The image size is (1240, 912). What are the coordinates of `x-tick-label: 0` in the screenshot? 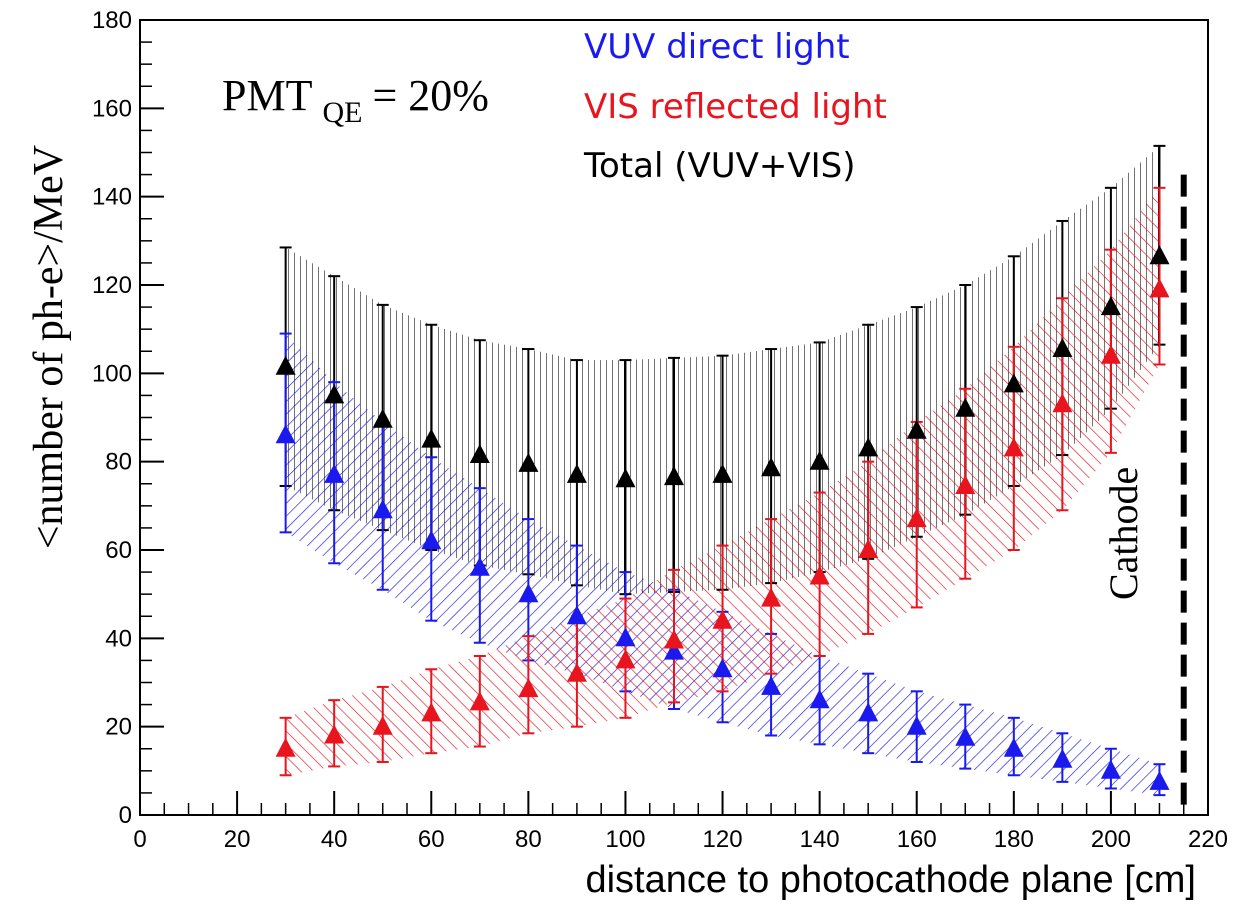 It's located at (139, 839).